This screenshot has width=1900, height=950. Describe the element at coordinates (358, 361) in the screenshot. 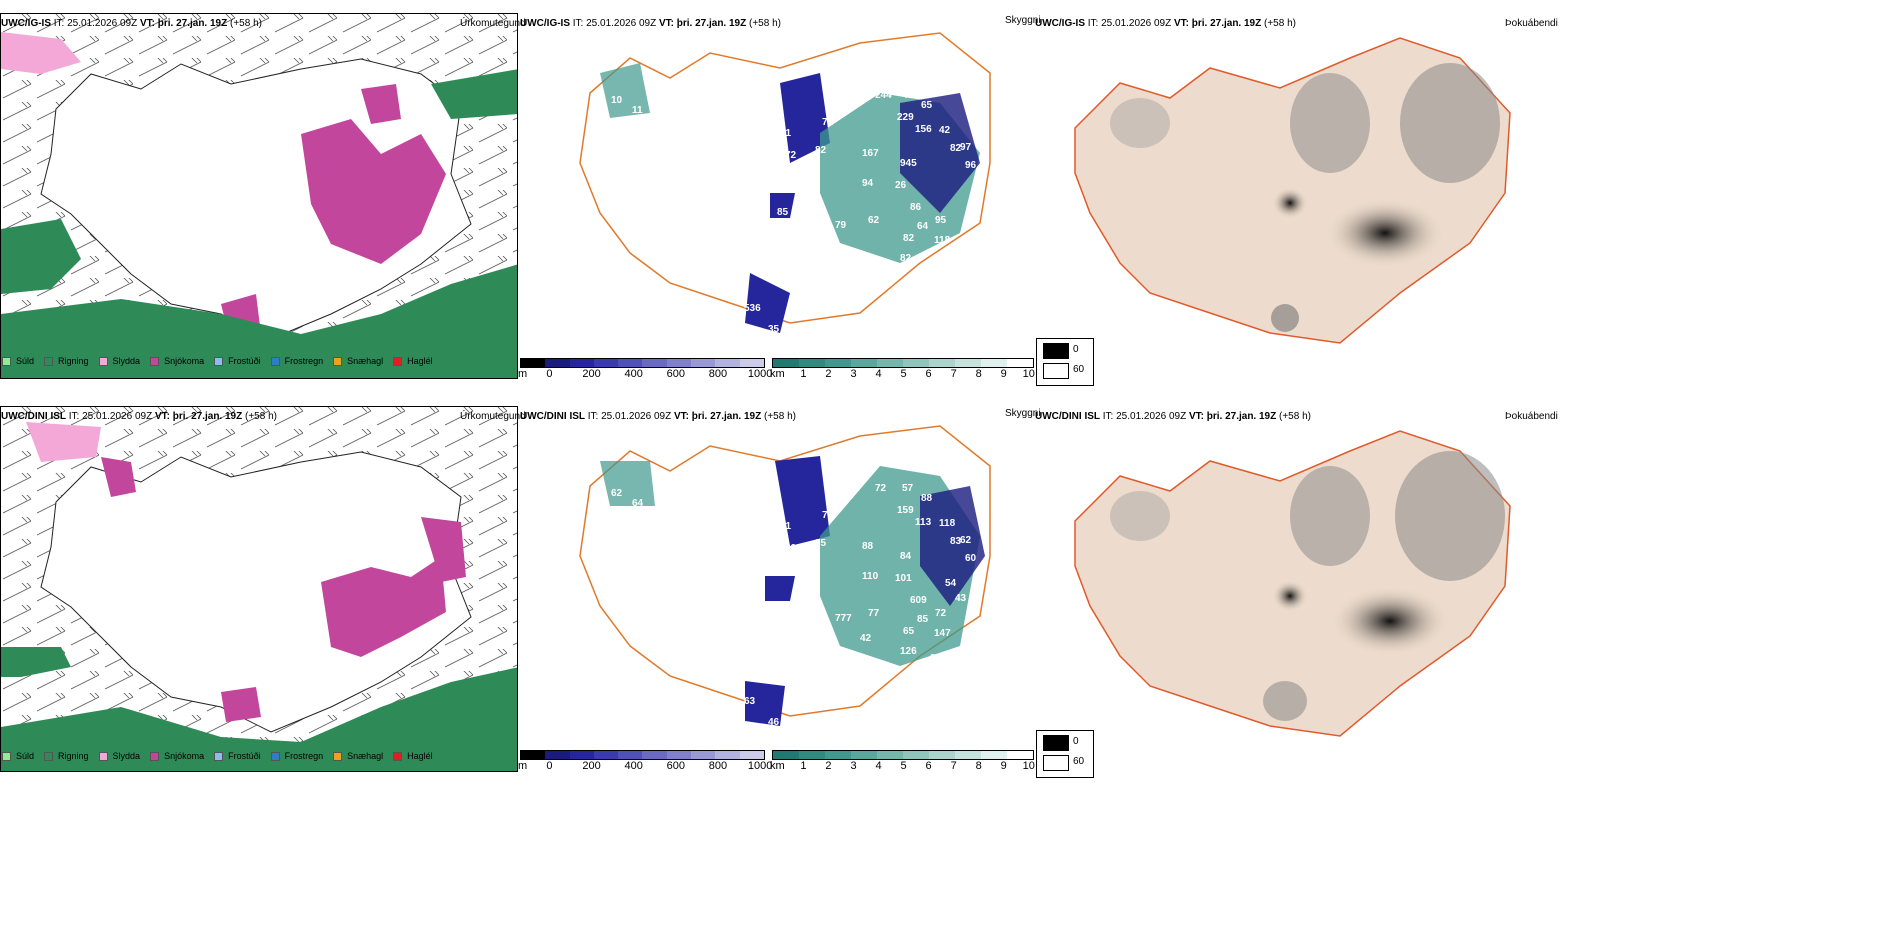

I see `legend-item: Snæhagl` at that location.